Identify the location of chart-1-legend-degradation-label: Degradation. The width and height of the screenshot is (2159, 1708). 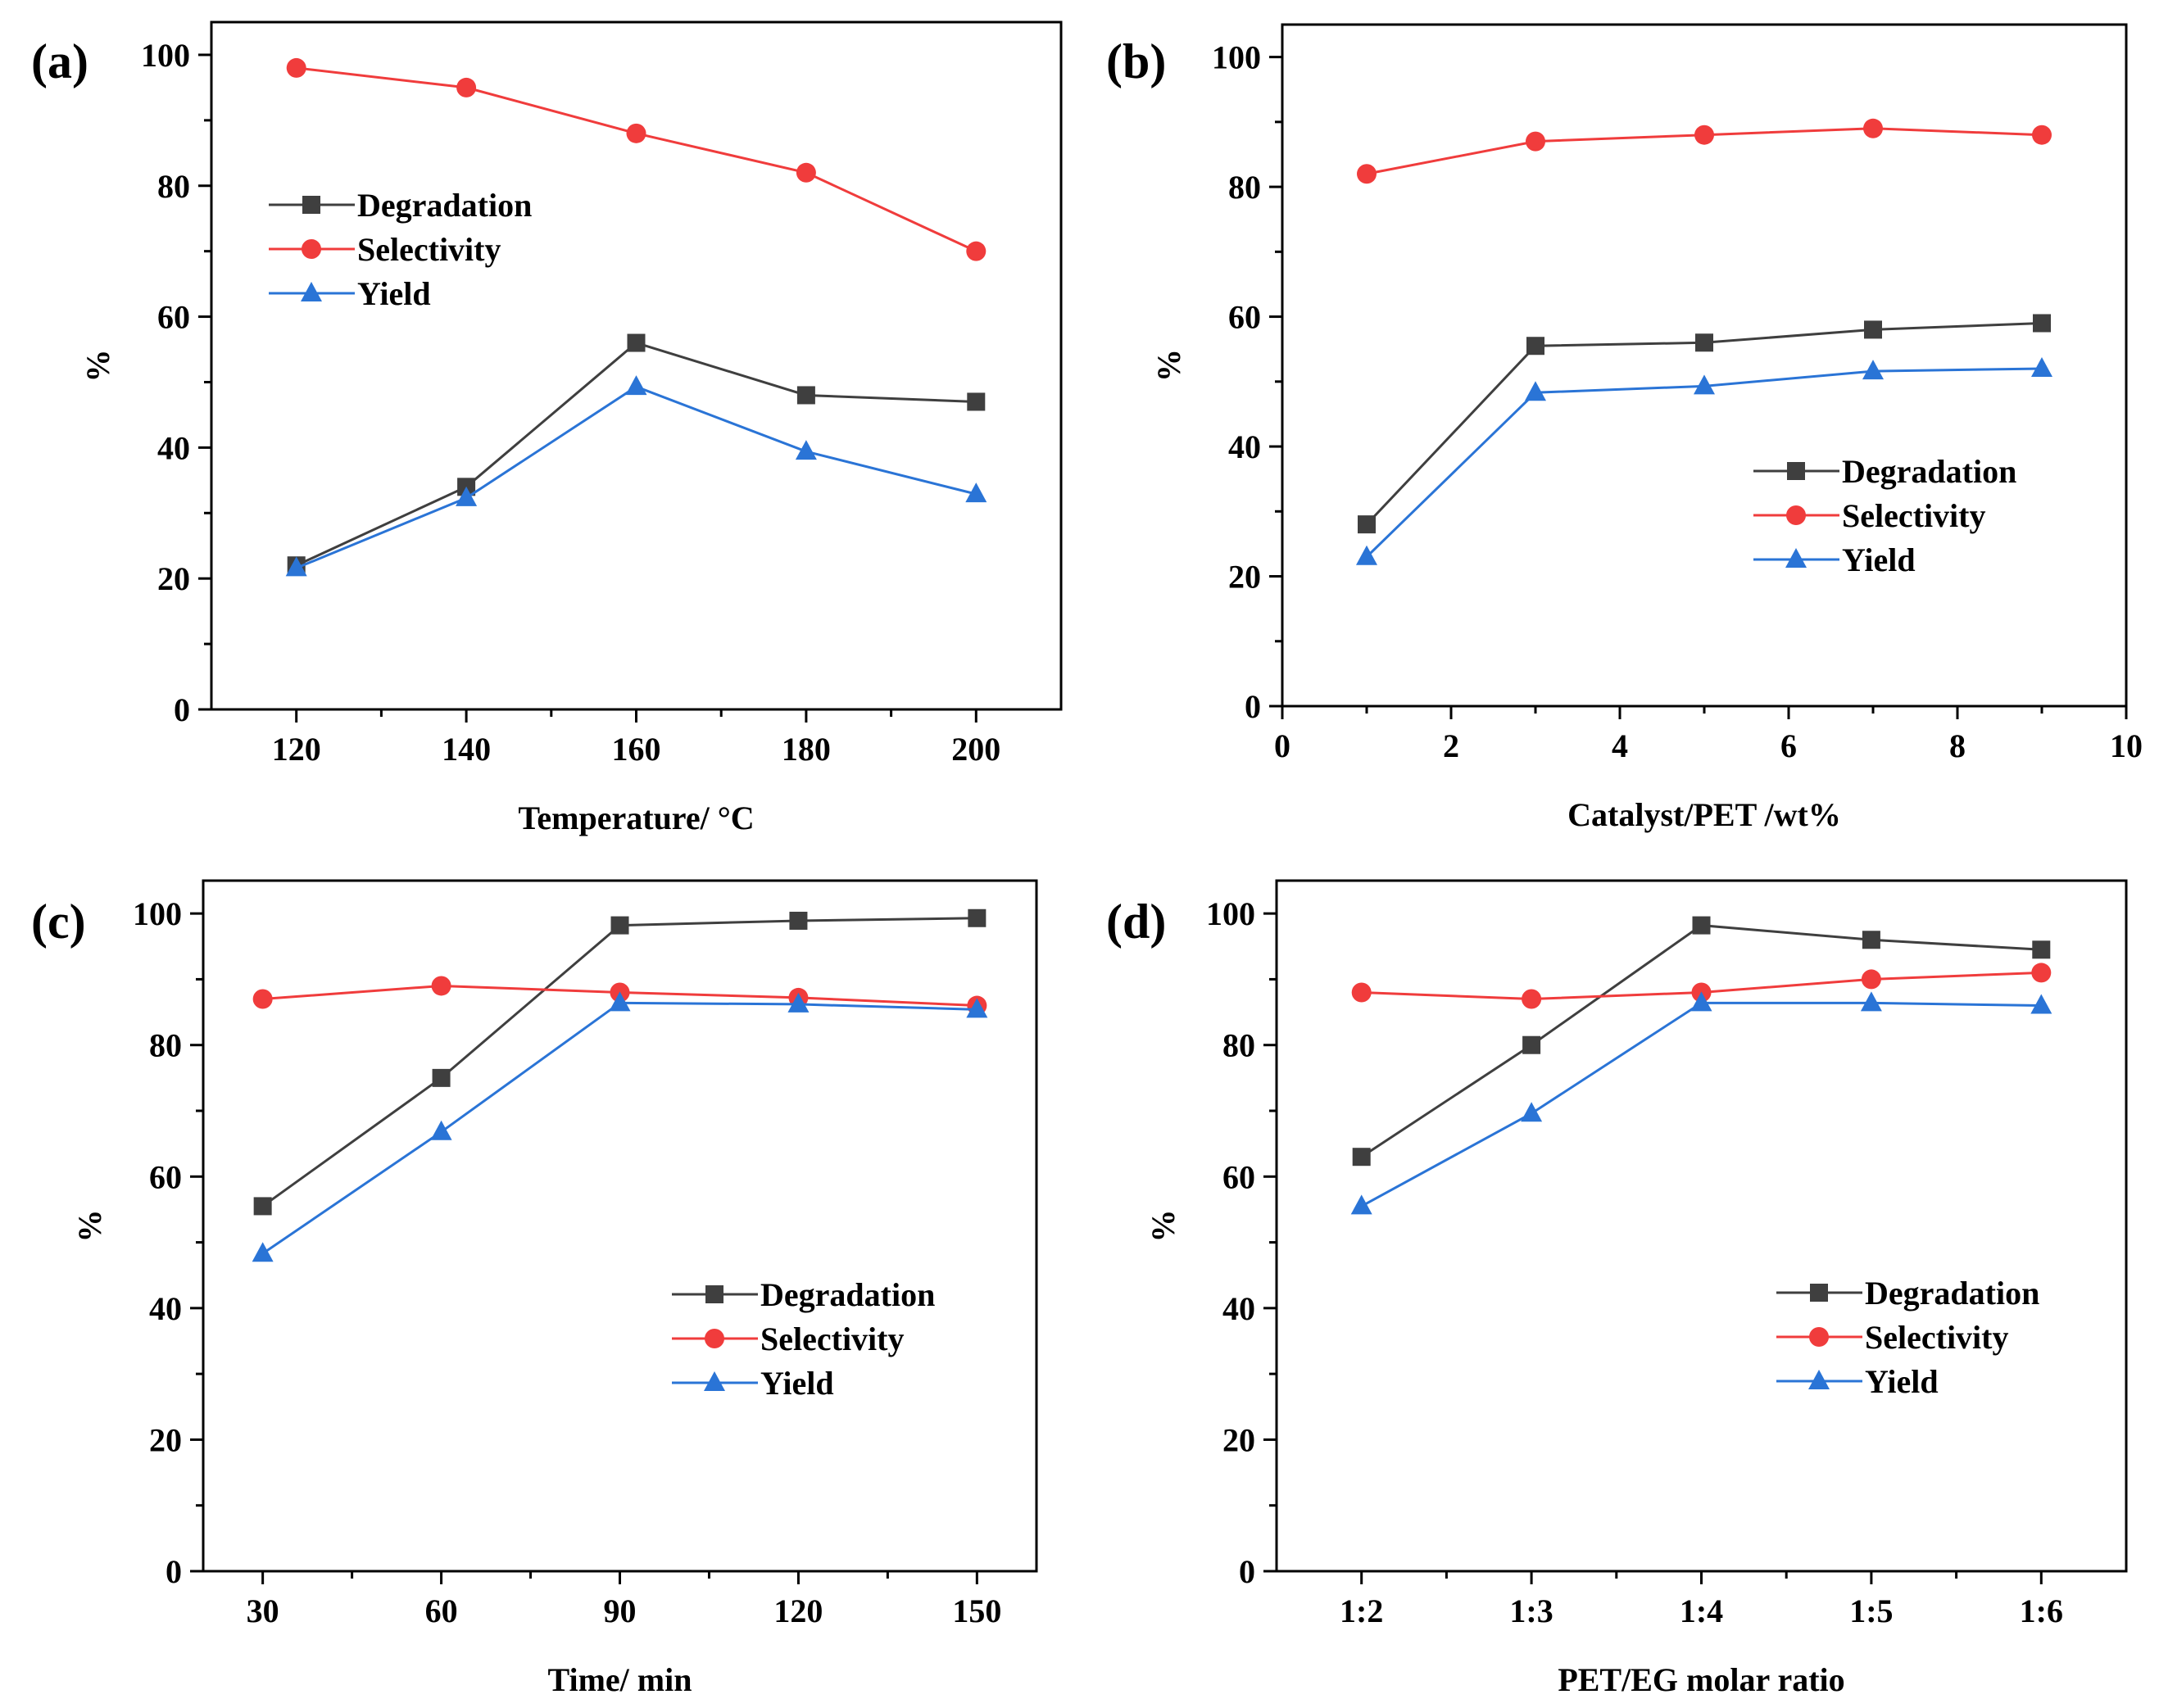
(444, 206).